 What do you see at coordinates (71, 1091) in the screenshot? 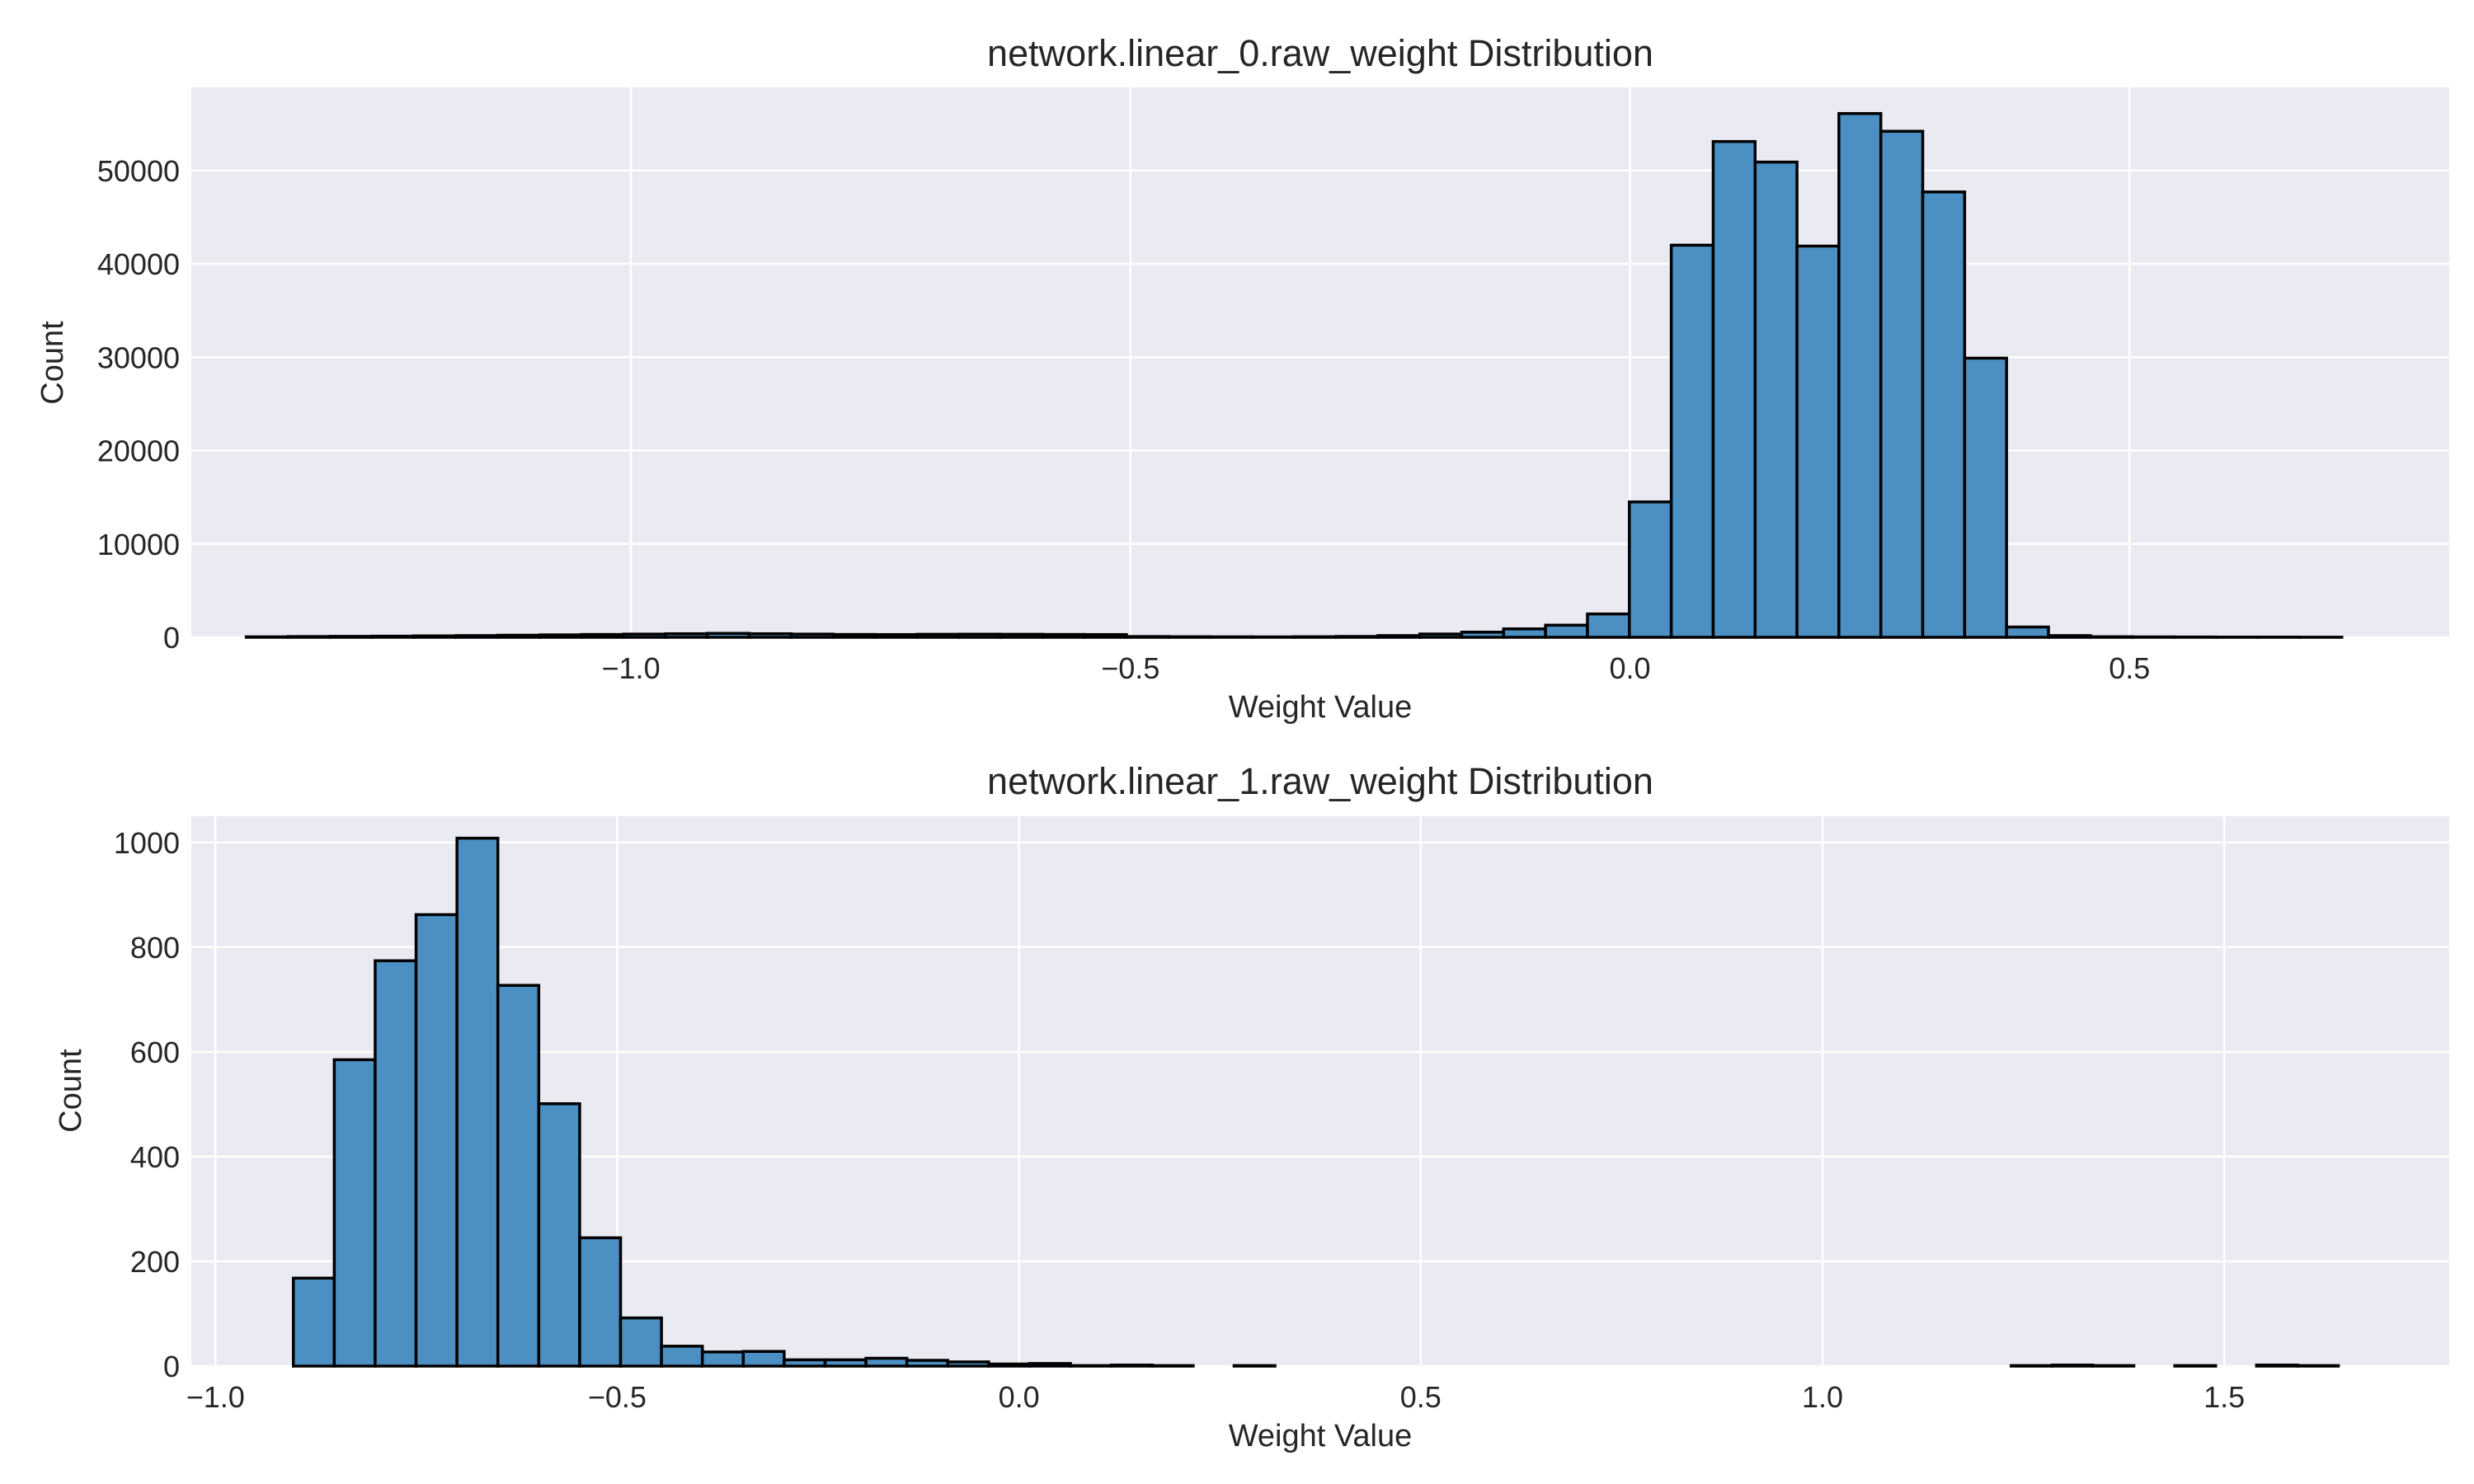
I see `y-axis-label: Count` at bounding box center [71, 1091].